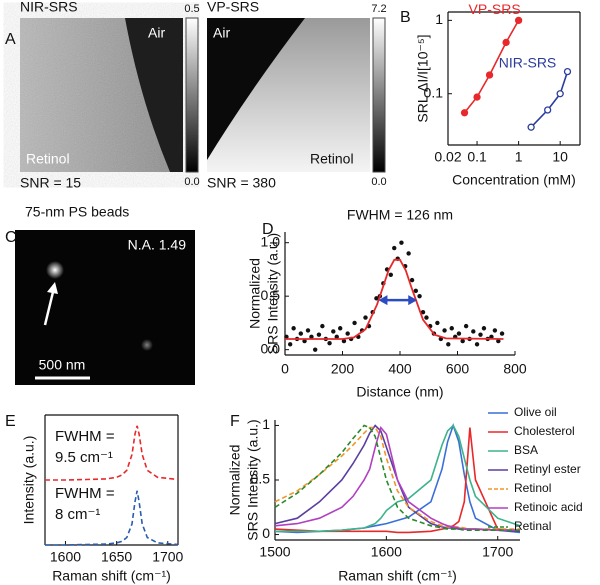  I want to click on chart-title: FWHM = 126 nm, so click(400, 215).